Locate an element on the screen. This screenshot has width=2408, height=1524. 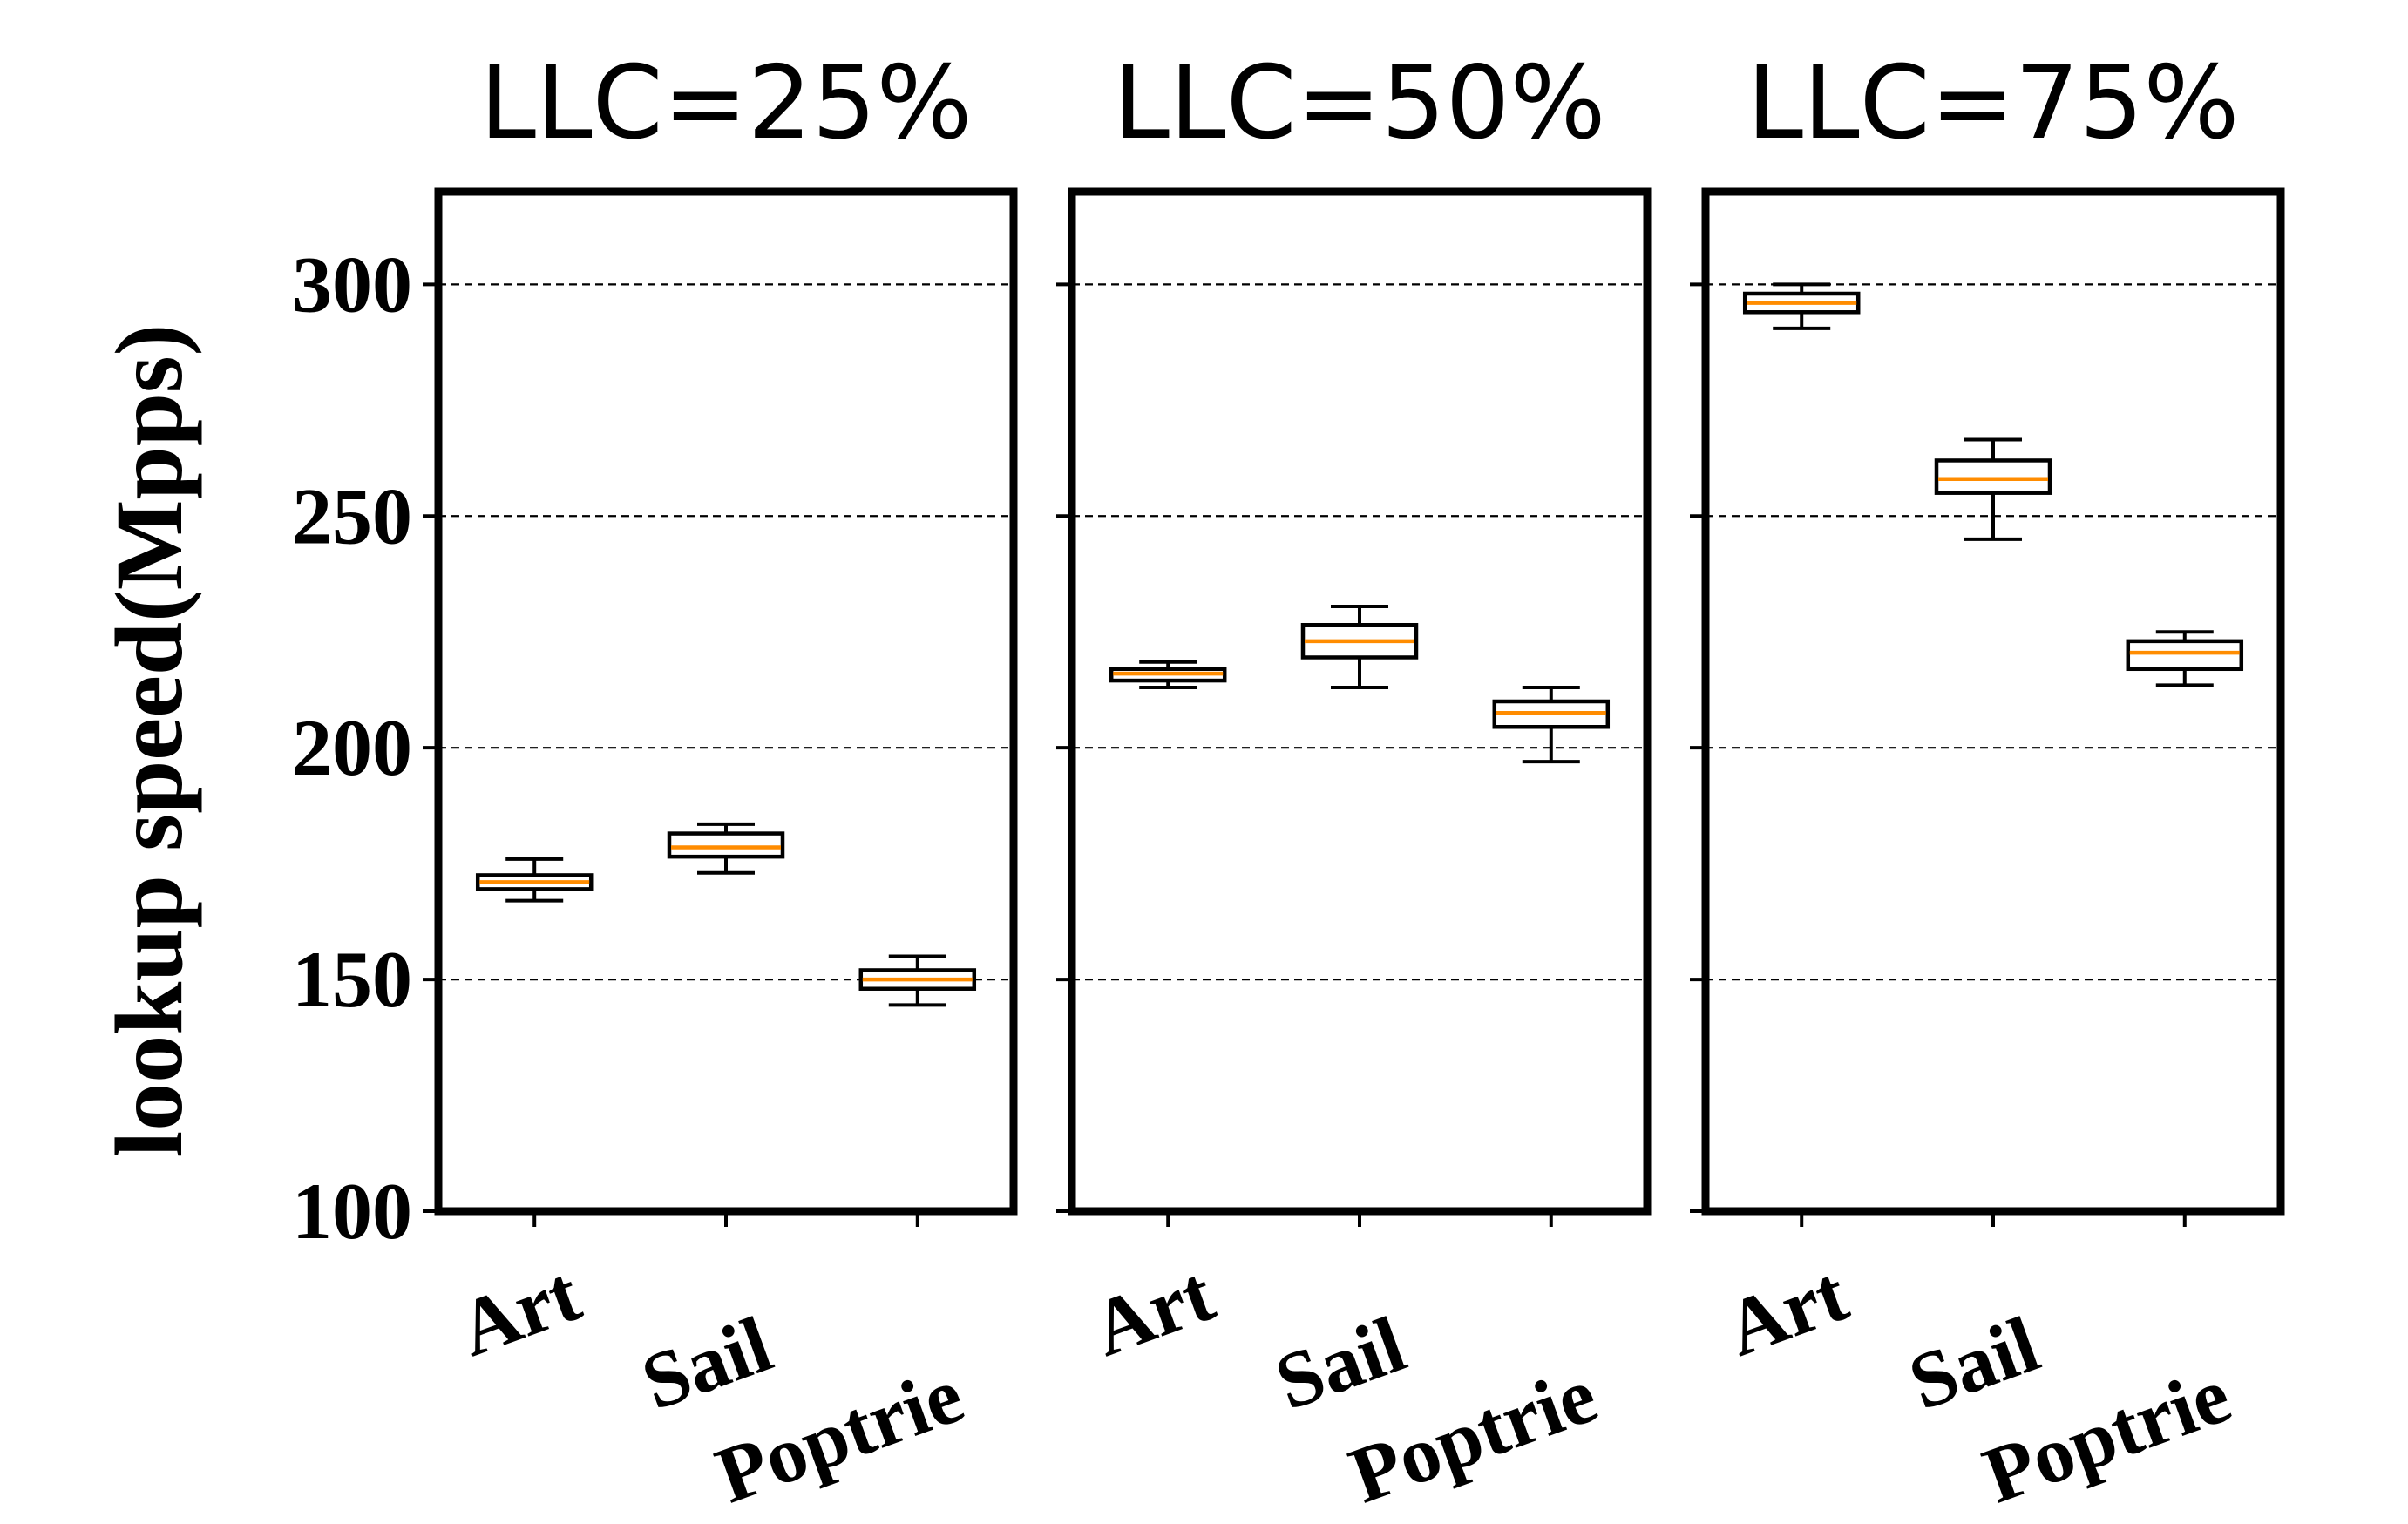
y-tick-label: 100 is located at coordinates (352, 1211).